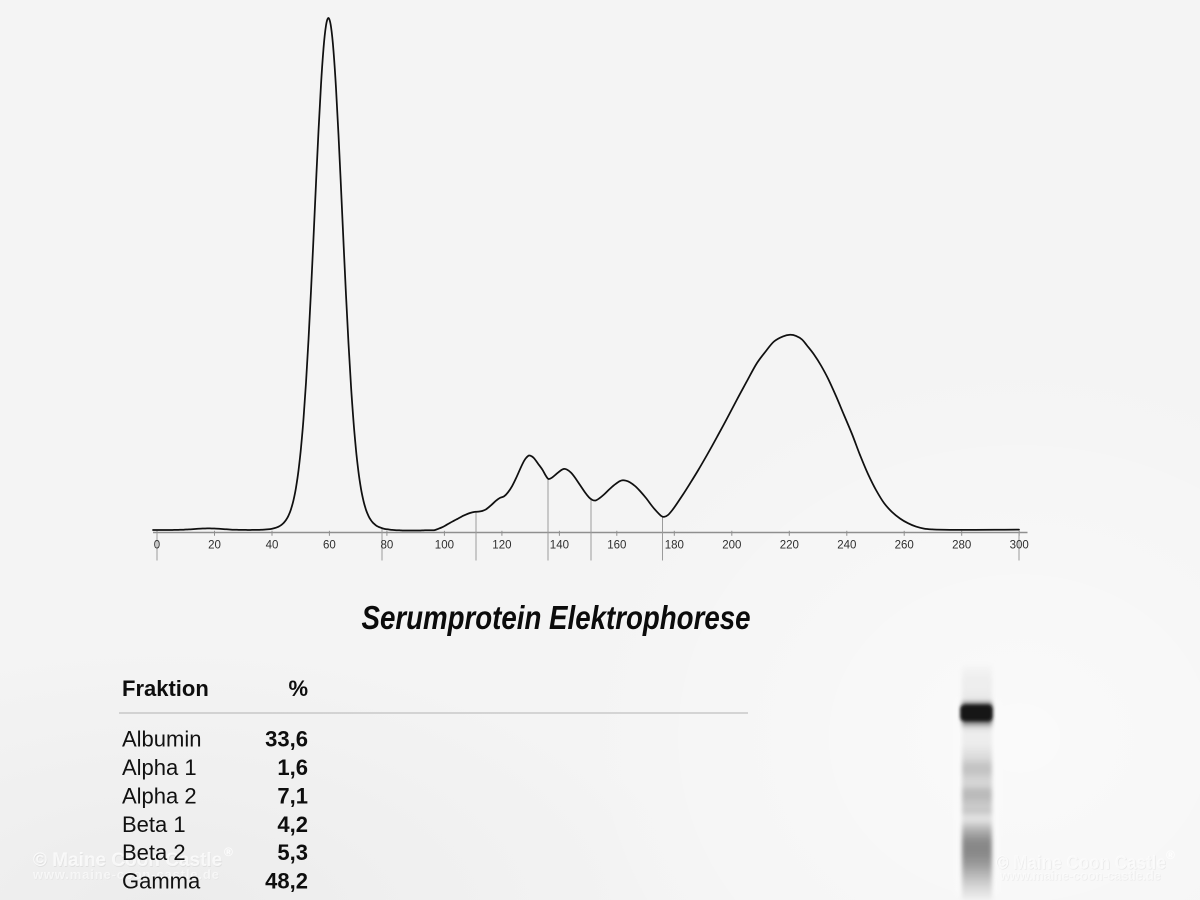 The height and width of the screenshot is (900, 1200). I want to click on svg-text: 140, so click(559, 546).